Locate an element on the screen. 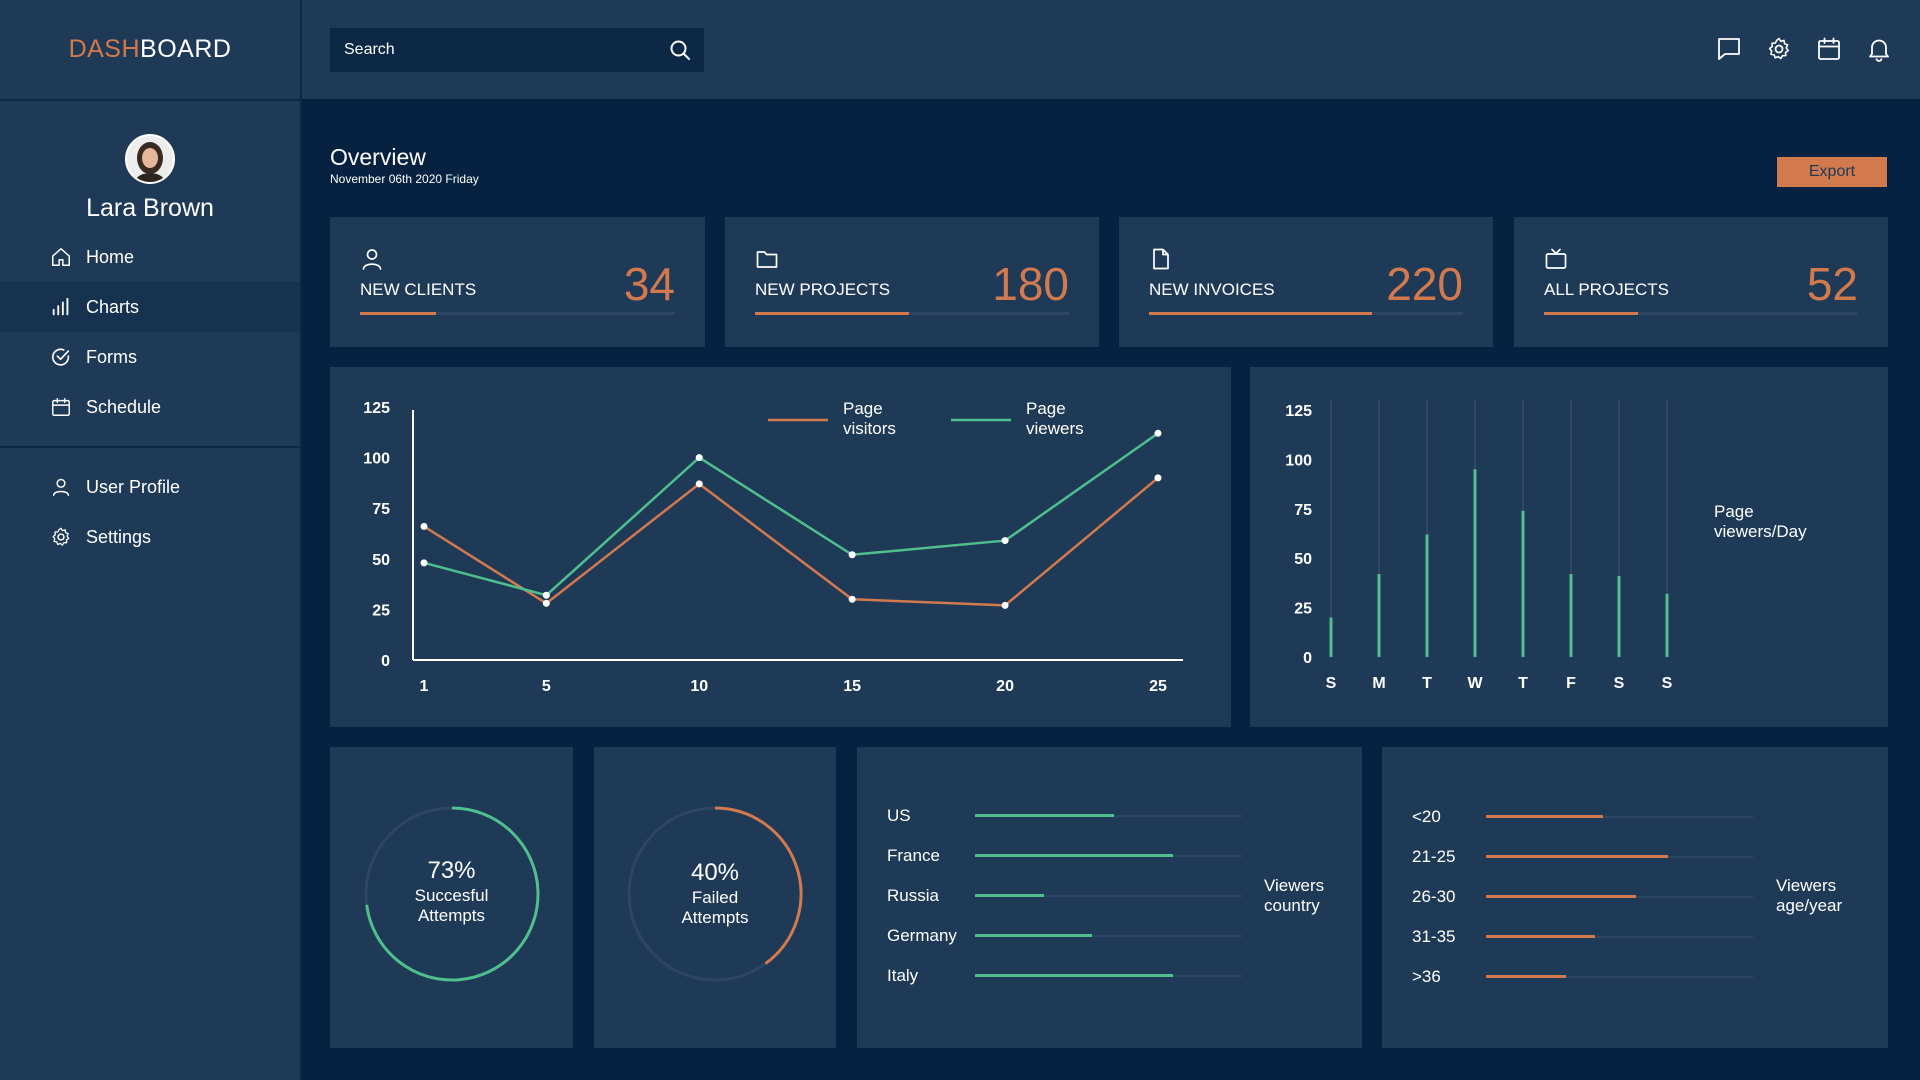 This screenshot has height=1080, width=1920. age-label-21-25: 21-25 is located at coordinates (1434, 856).